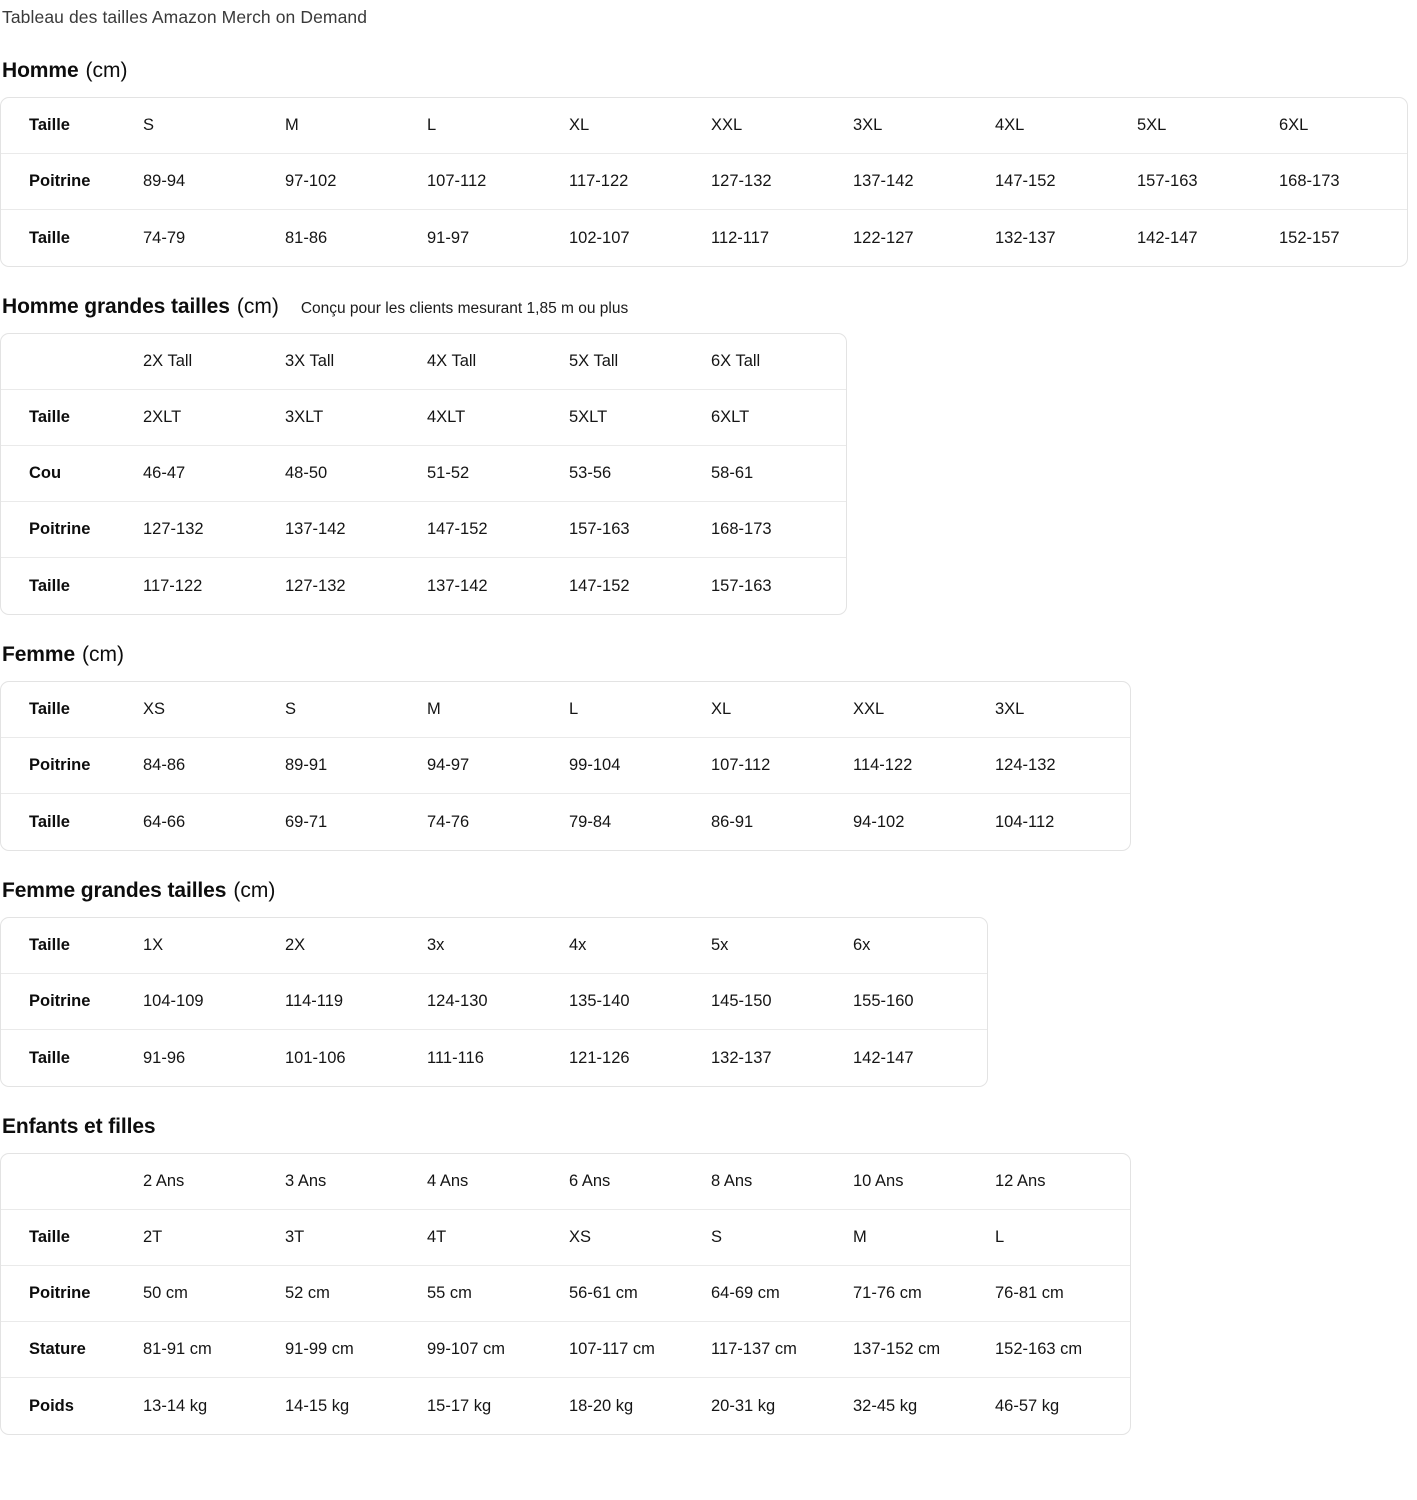 The height and width of the screenshot is (1500, 1417). Describe the element at coordinates (782, 1405) in the screenshot. I see `table-cell: 20-31 kg` at that location.